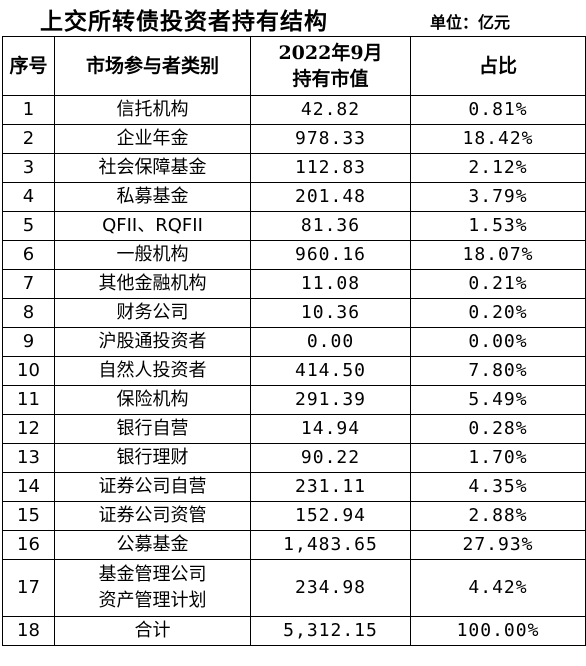  I want to click on table-row: 15 证券公司资管 152.94 2.88%, so click(294, 516).